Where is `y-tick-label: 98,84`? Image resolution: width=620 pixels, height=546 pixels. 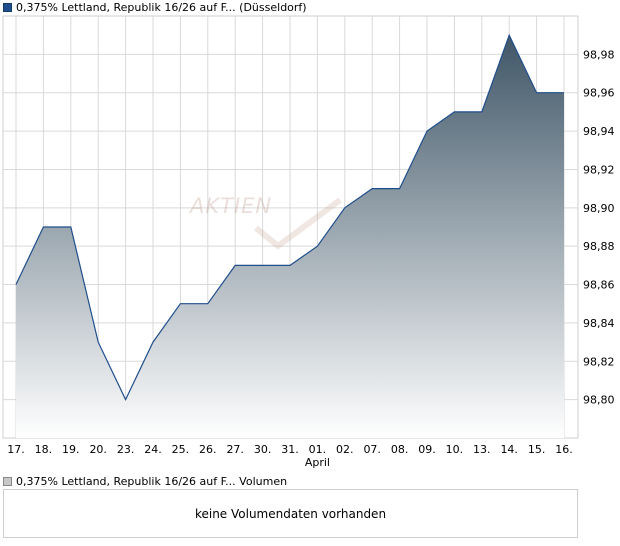 y-tick-label: 98,84 is located at coordinates (599, 323).